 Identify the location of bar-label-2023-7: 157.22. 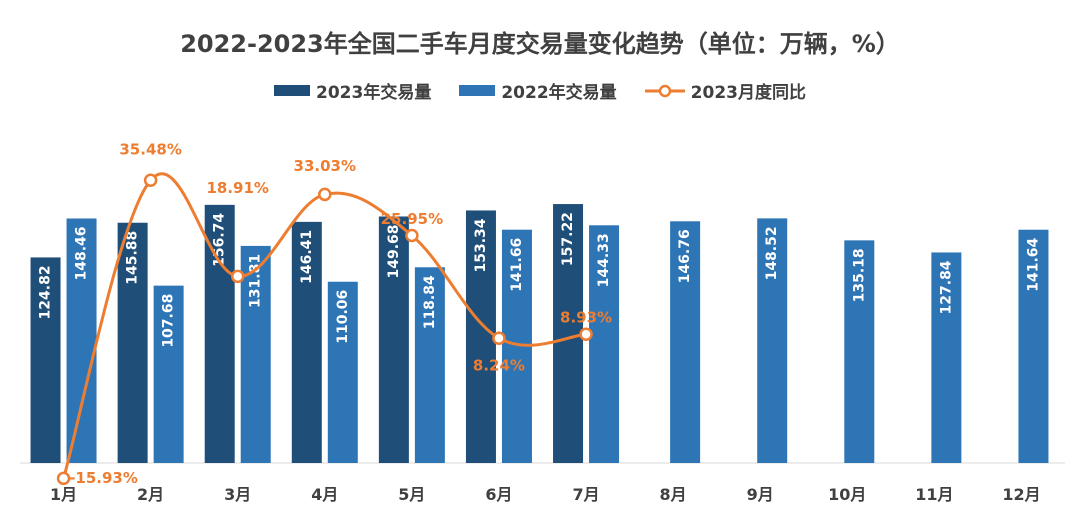
(568, 239).